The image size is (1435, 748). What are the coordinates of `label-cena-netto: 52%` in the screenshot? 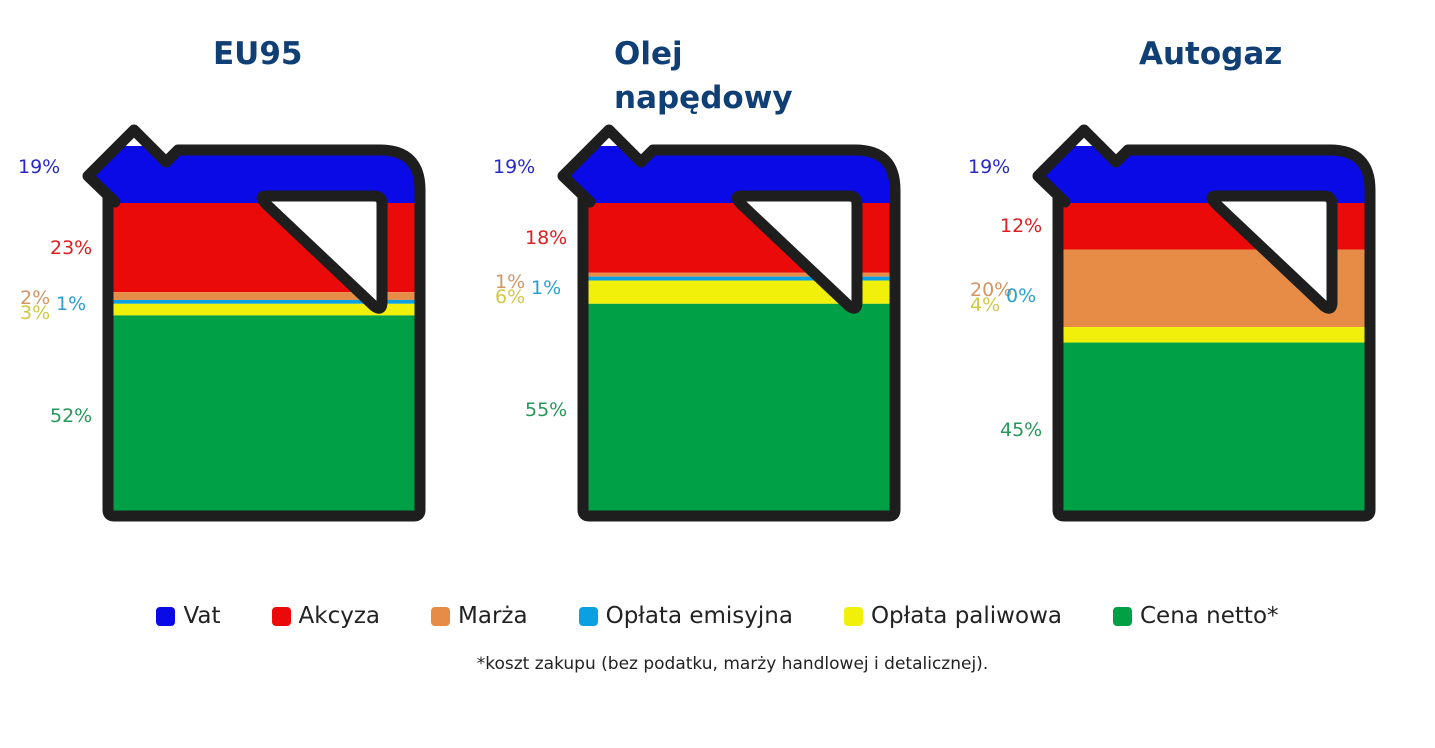 It's located at (71, 416).